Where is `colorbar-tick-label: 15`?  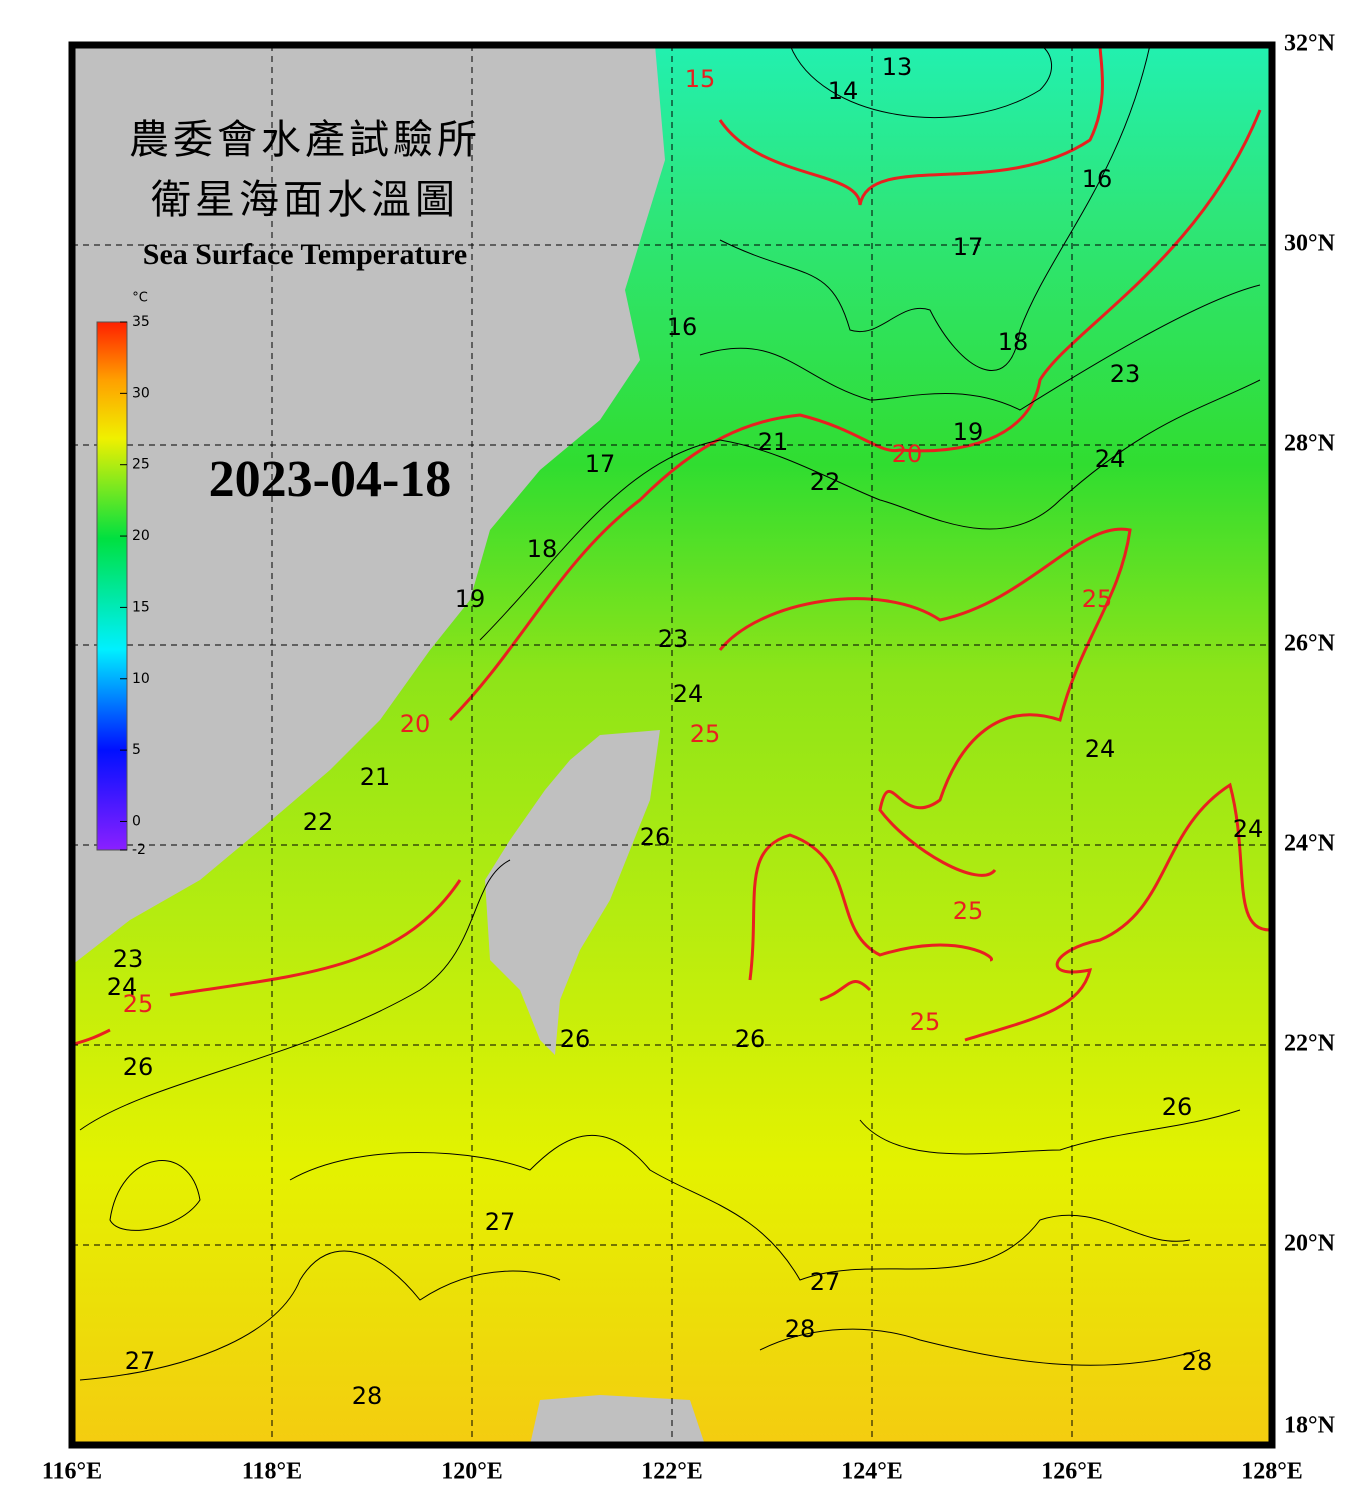
colorbar-tick-label: 15 is located at coordinates (141, 607).